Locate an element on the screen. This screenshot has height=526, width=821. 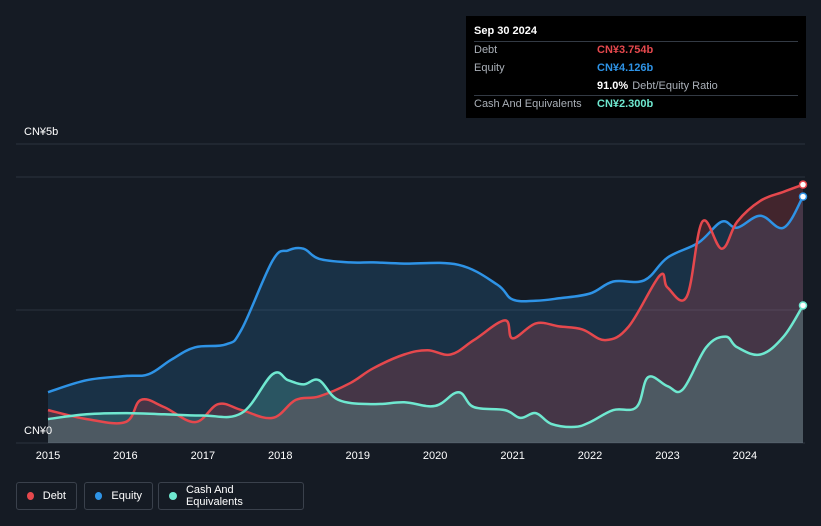
legend-debt-label: Debt is located at coordinates (54, 496).